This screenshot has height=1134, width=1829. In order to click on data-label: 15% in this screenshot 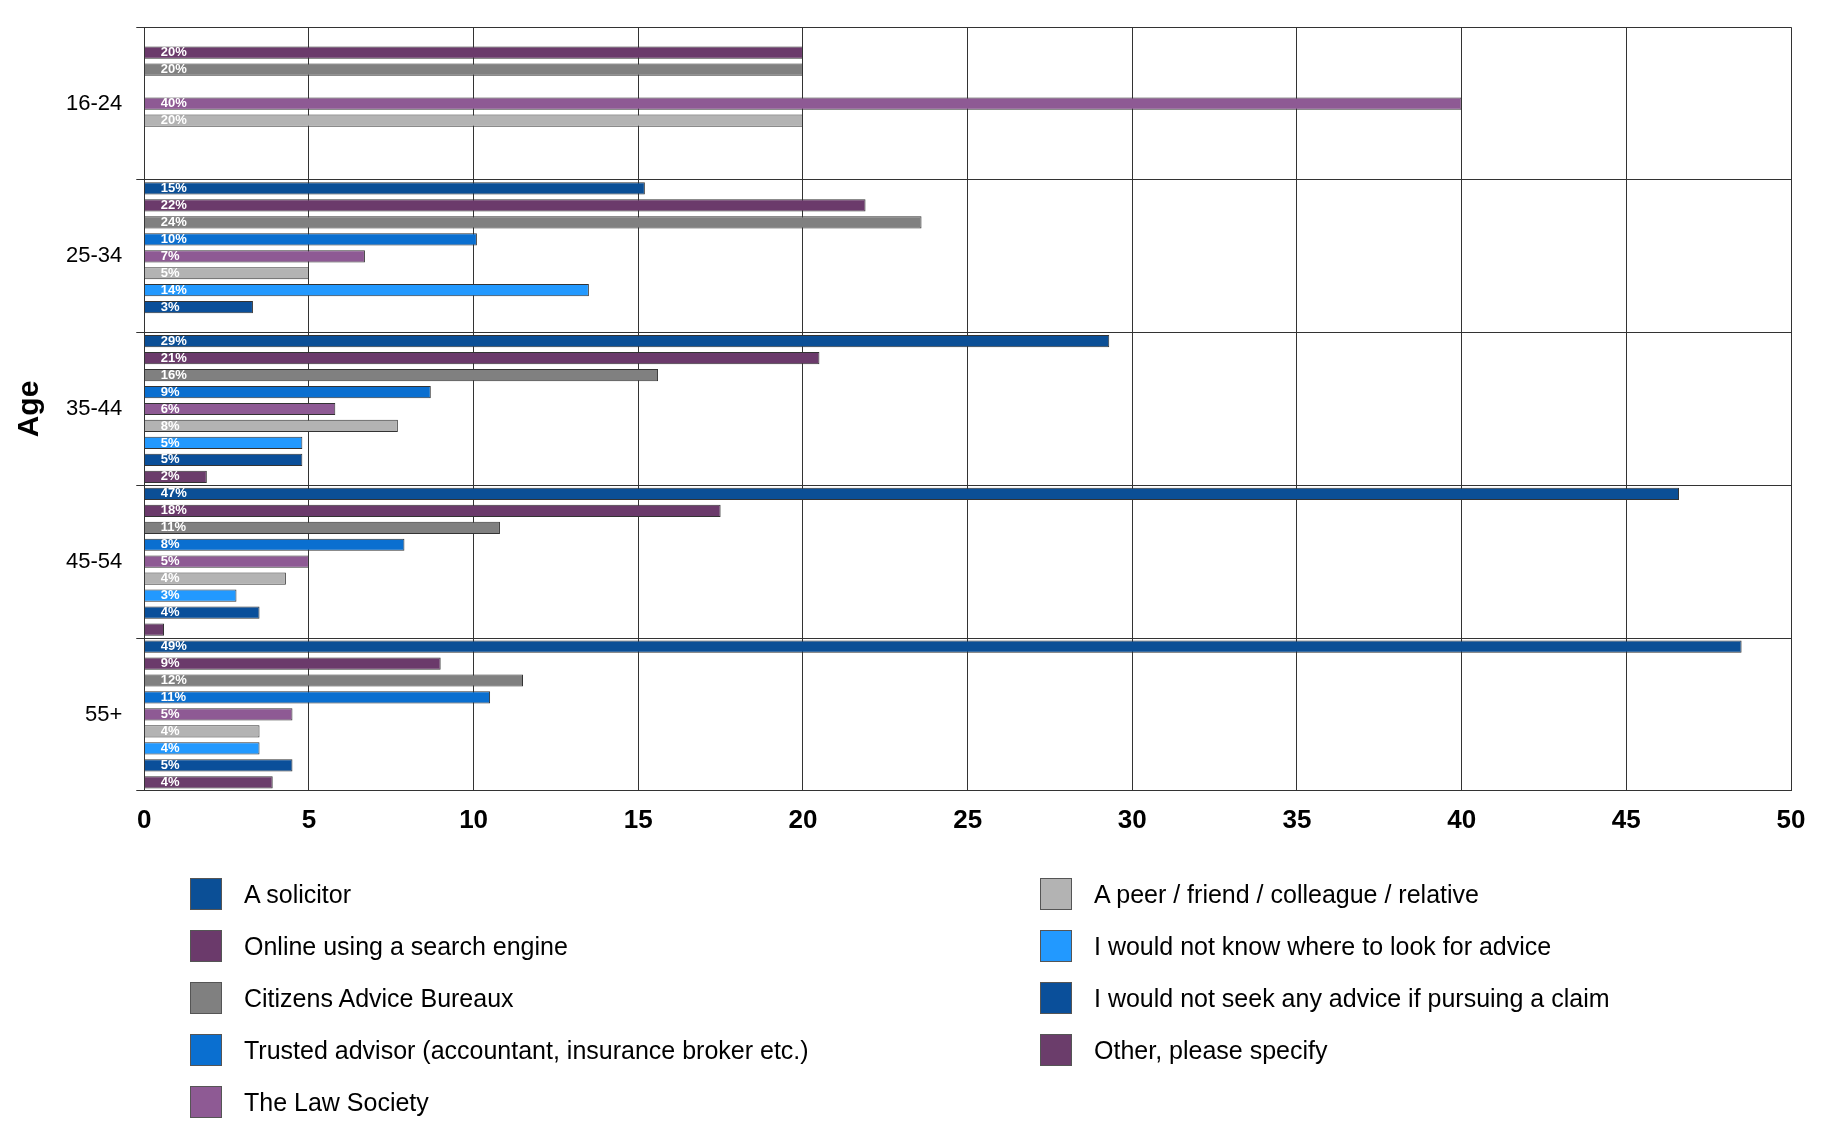, I will do `click(174, 187)`.